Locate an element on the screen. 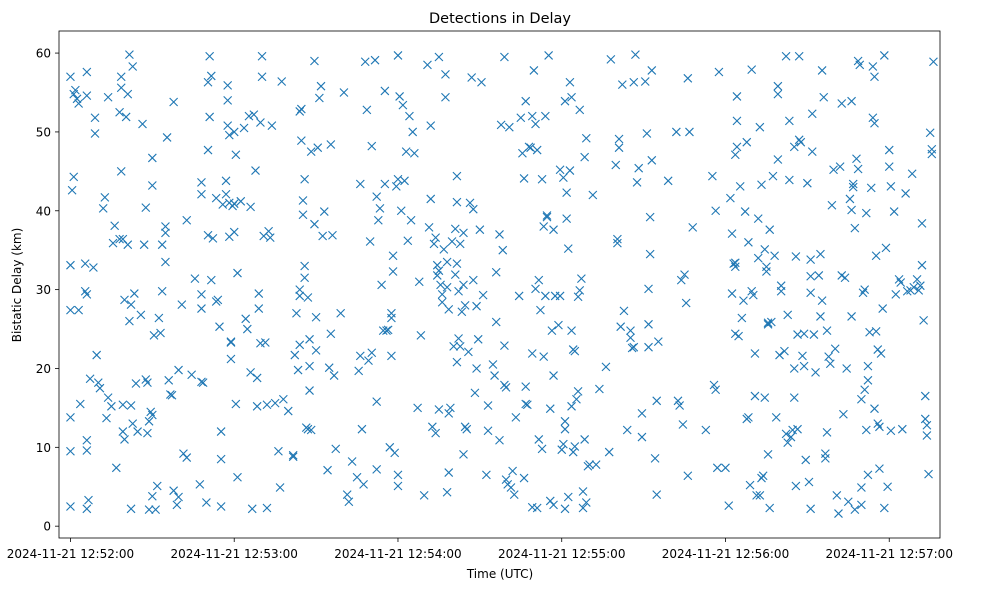 The image size is (985, 590). y-tick-label: 30 is located at coordinates (43, 290).